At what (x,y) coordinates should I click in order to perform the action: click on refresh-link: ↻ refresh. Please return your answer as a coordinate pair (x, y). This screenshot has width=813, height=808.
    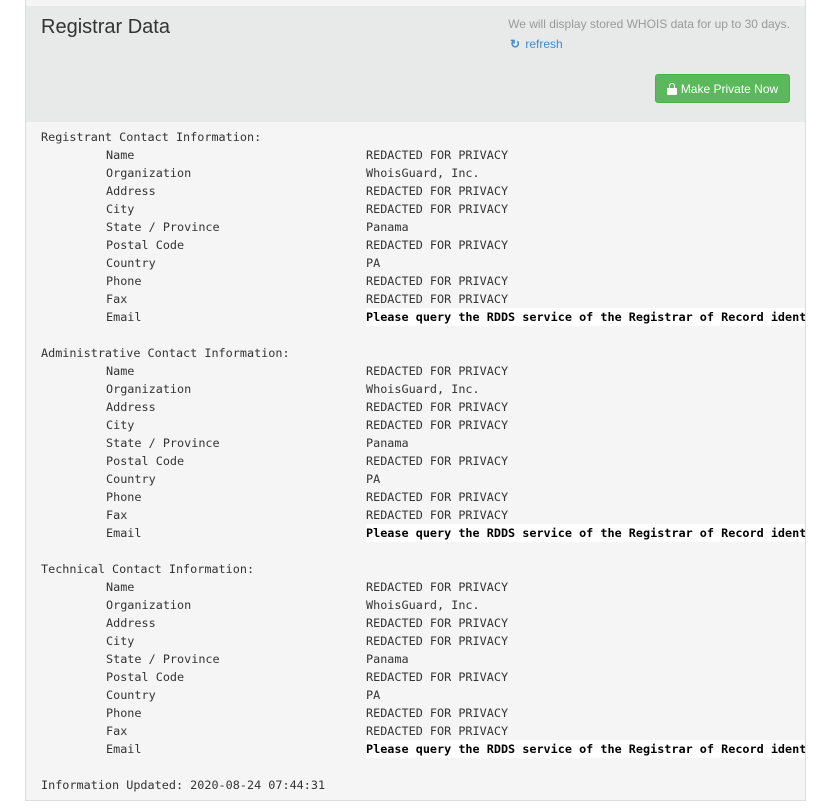
    Looking at the image, I should click on (536, 44).